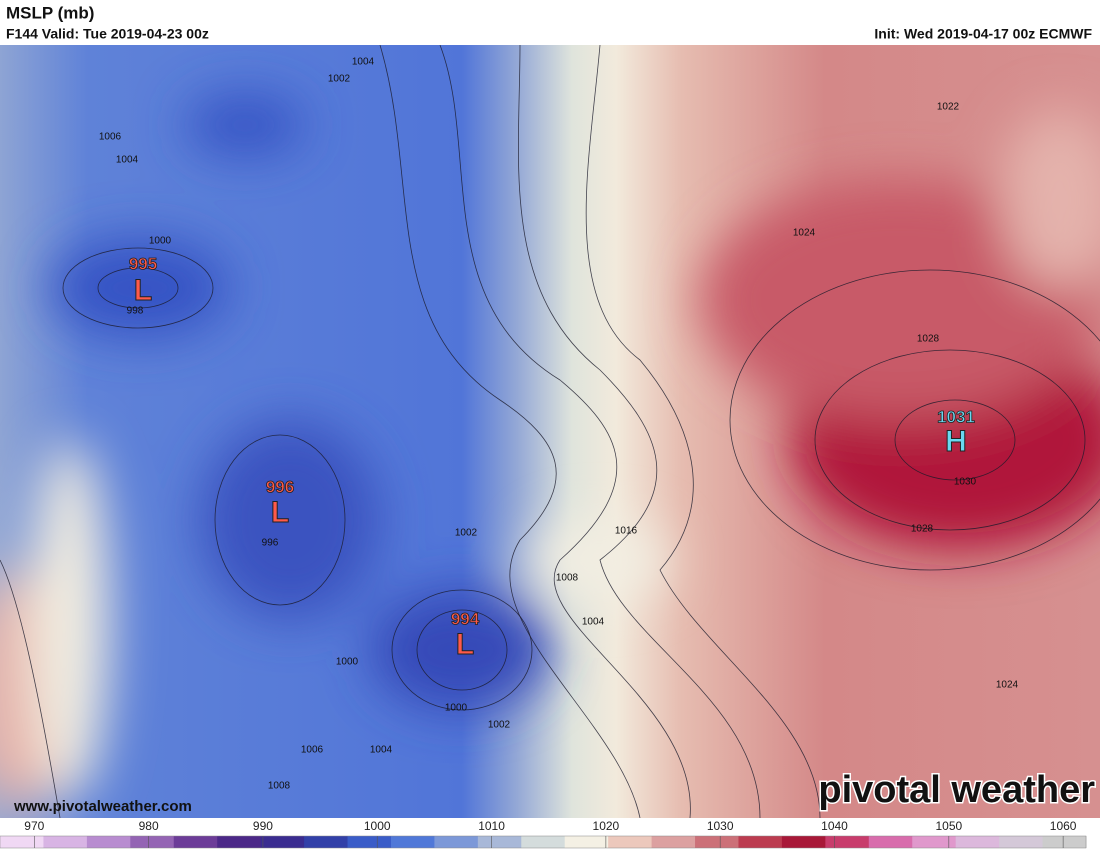 The width and height of the screenshot is (1100, 850). Describe the element at coordinates (550, 22) in the screenshot. I see `header-bar` at that location.